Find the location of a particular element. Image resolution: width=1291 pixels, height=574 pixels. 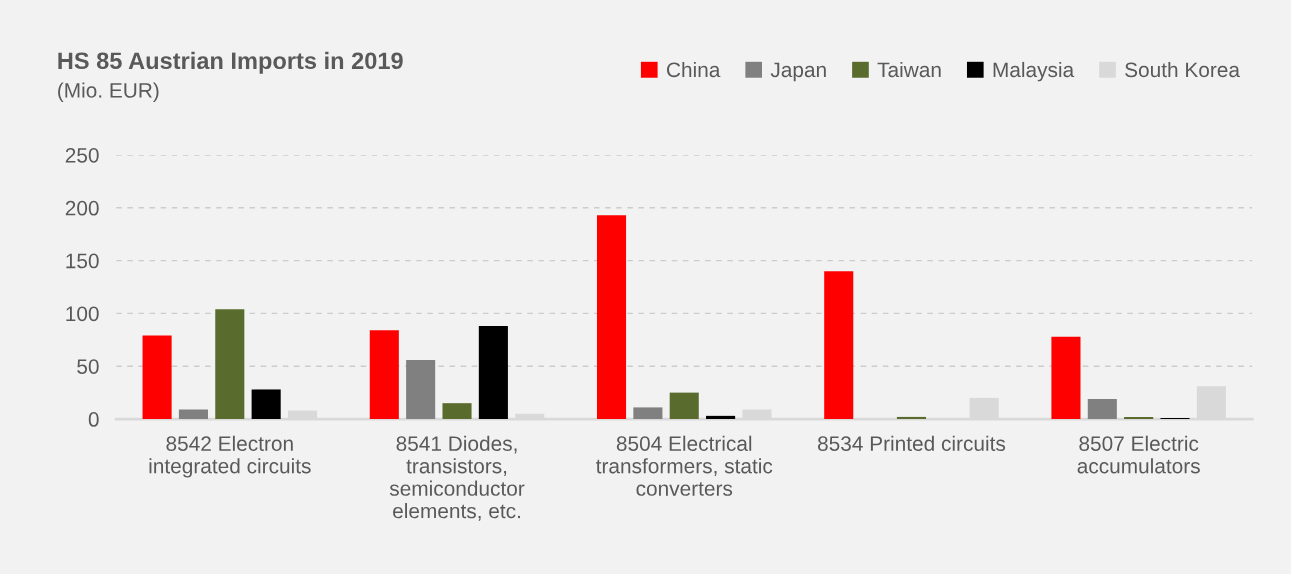

legend-label: China is located at coordinates (693, 69).